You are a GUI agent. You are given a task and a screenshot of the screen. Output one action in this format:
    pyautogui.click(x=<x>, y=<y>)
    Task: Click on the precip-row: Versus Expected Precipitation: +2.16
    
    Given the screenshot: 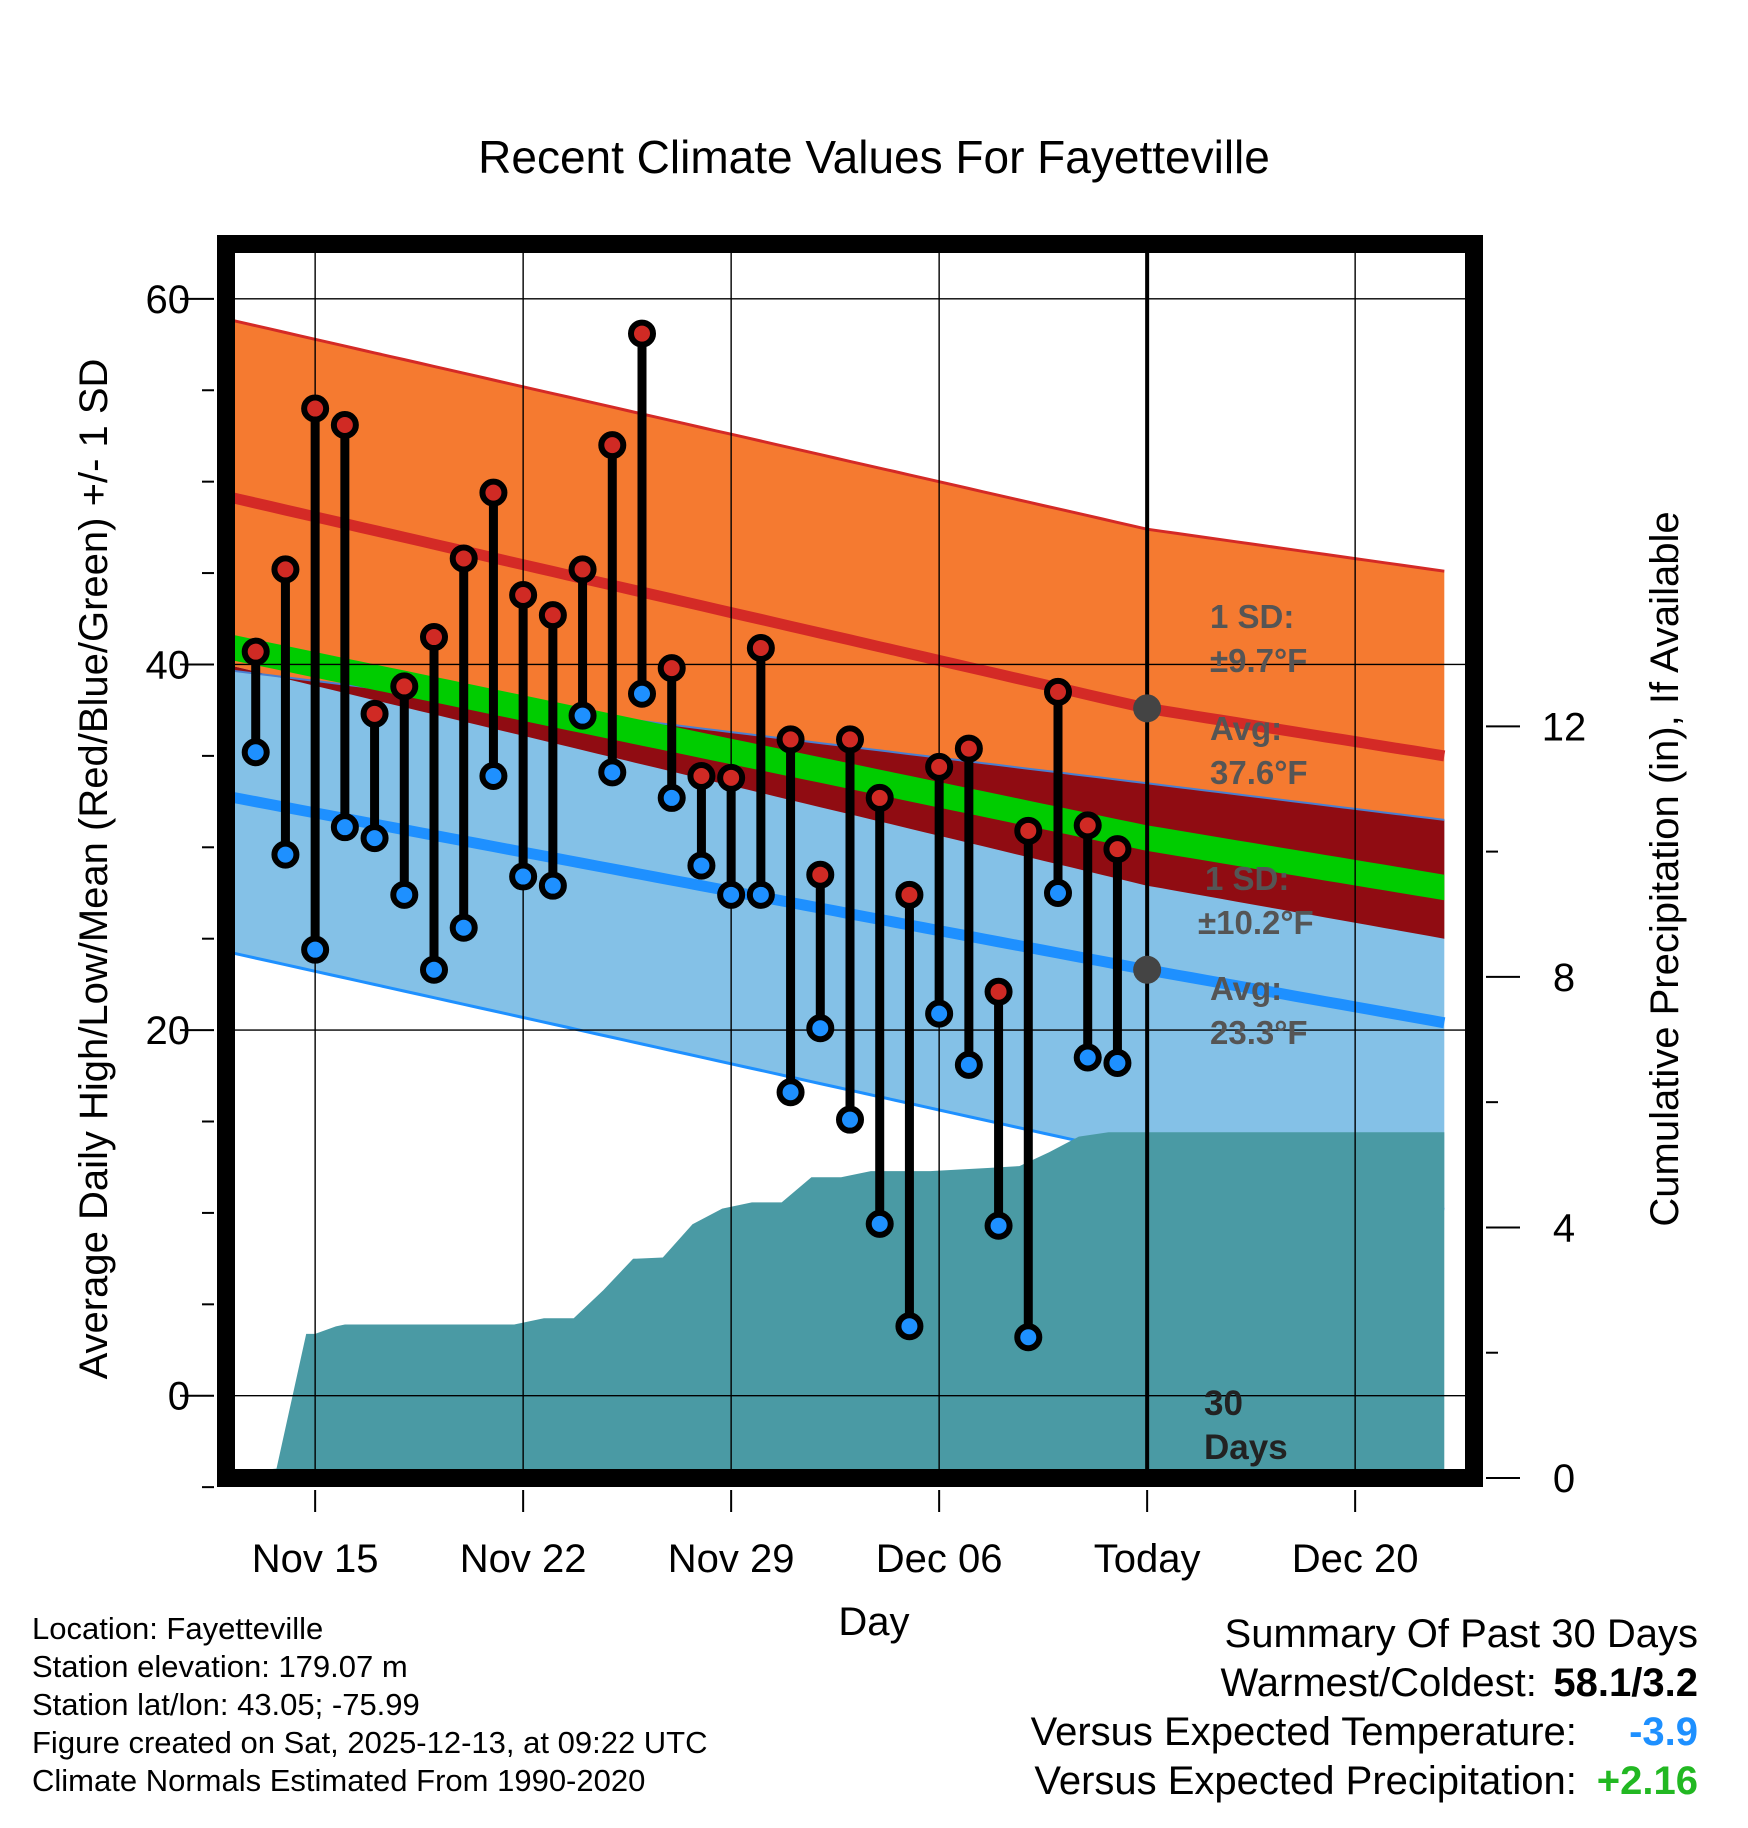 What is the action you would take?
    pyautogui.click(x=1364, y=1781)
    